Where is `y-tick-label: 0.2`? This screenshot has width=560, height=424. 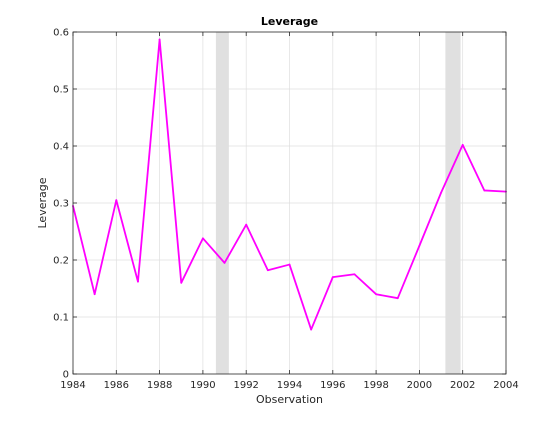 y-tick-label: 0.2 is located at coordinates (61, 261).